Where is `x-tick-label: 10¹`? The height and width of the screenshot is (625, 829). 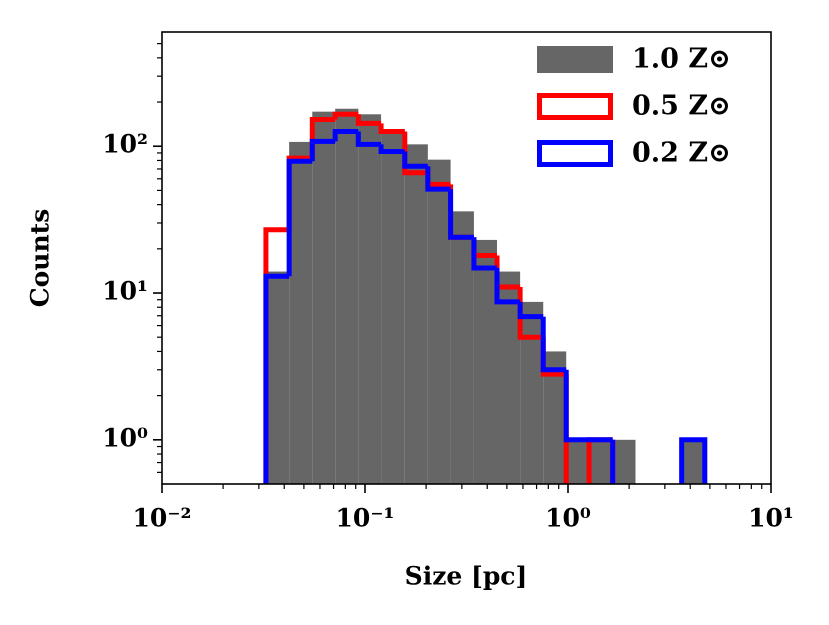
x-tick-label: 10¹ is located at coordinates (771, 518).